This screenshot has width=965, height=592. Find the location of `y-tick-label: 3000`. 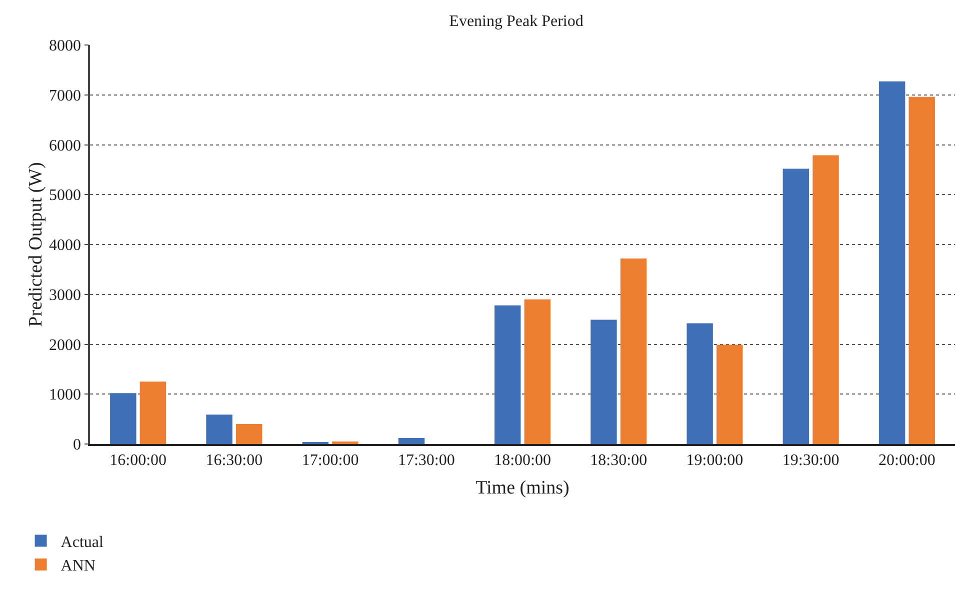

y-tick-label: 3000 is located at coordinates (65, 295).